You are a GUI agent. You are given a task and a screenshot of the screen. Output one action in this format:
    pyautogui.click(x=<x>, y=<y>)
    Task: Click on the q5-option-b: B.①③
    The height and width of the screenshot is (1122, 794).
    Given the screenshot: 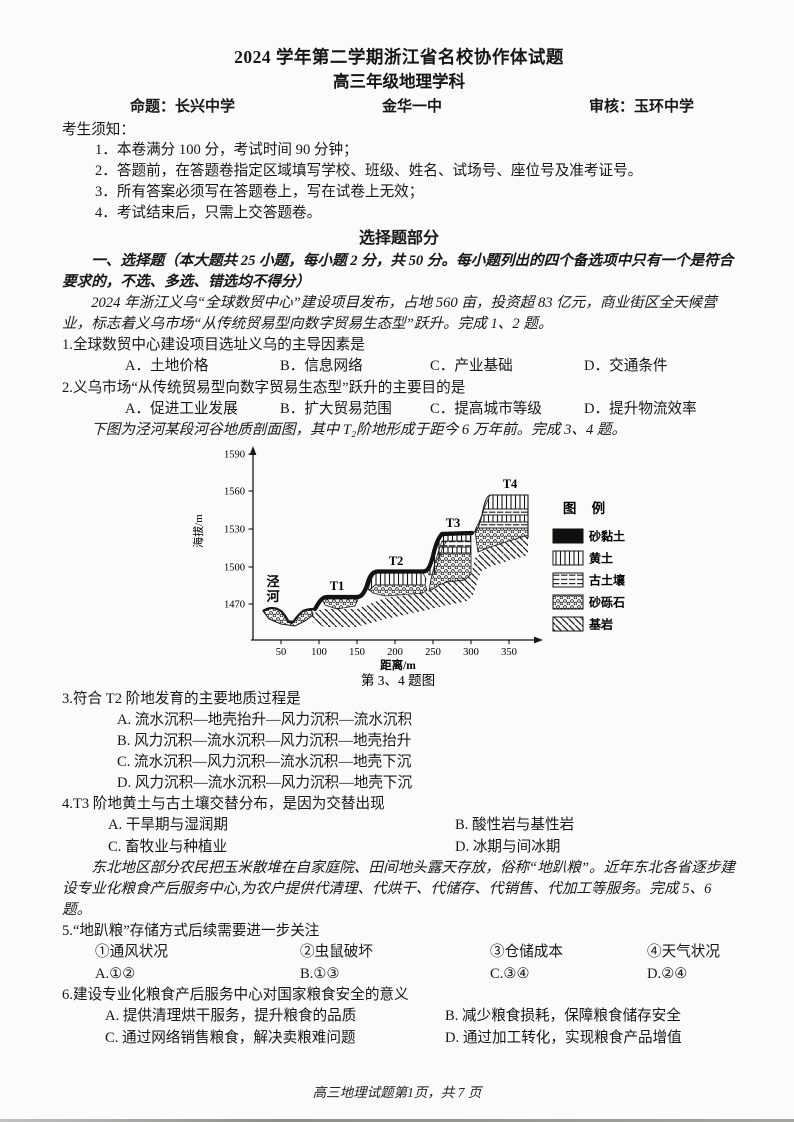 What is the action you would take?
    pyautogui.click(x=320, y=973)
    